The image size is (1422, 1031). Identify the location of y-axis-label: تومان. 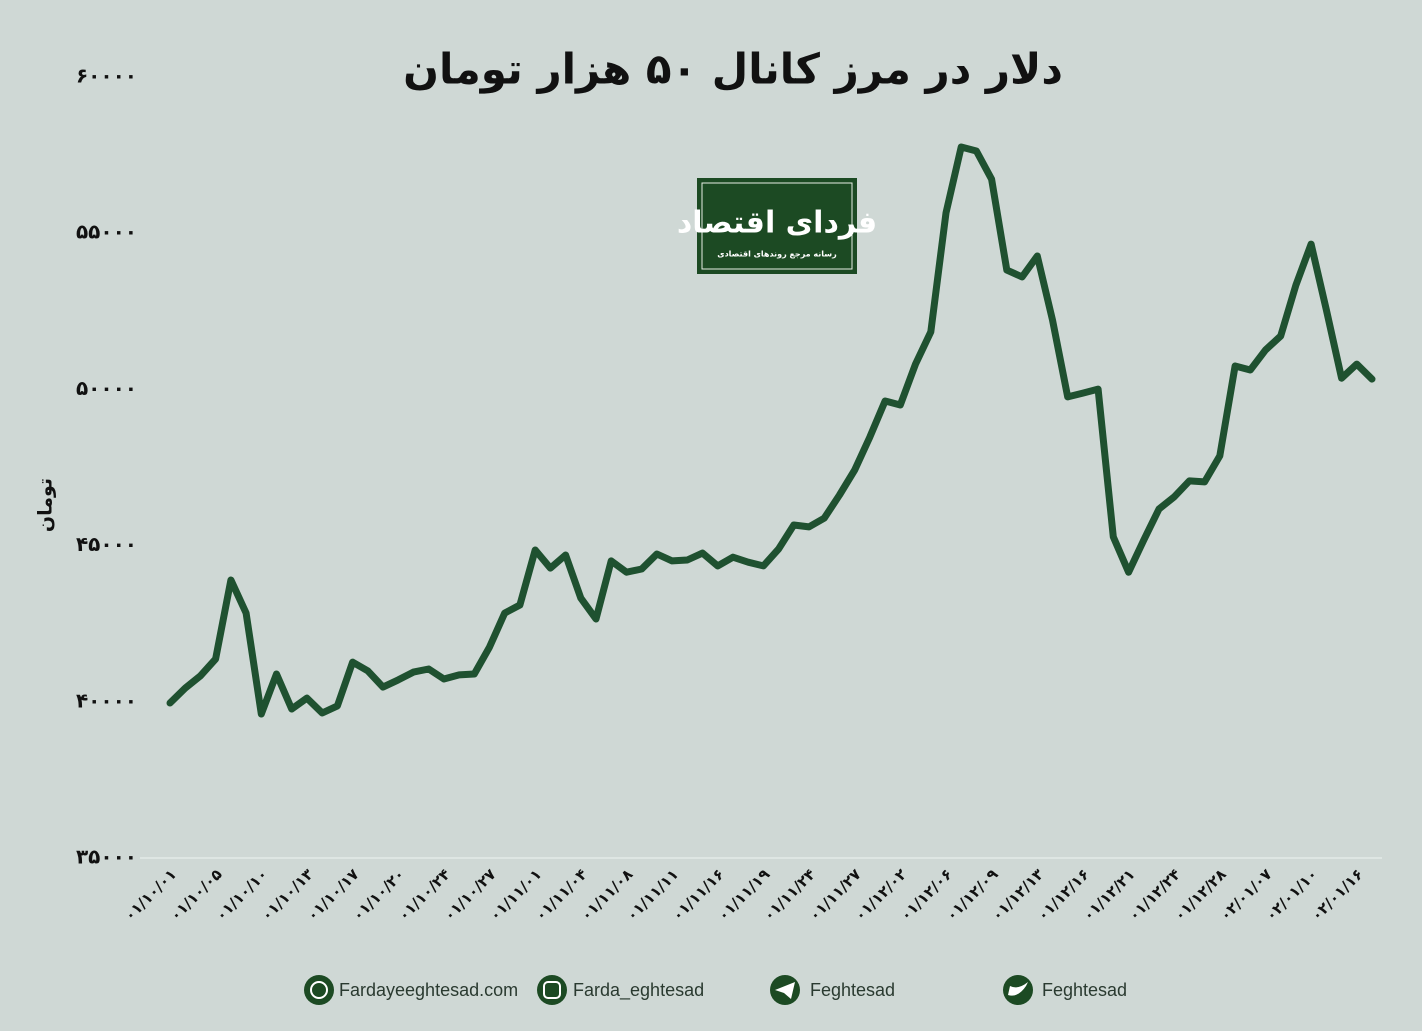
(46, 505).